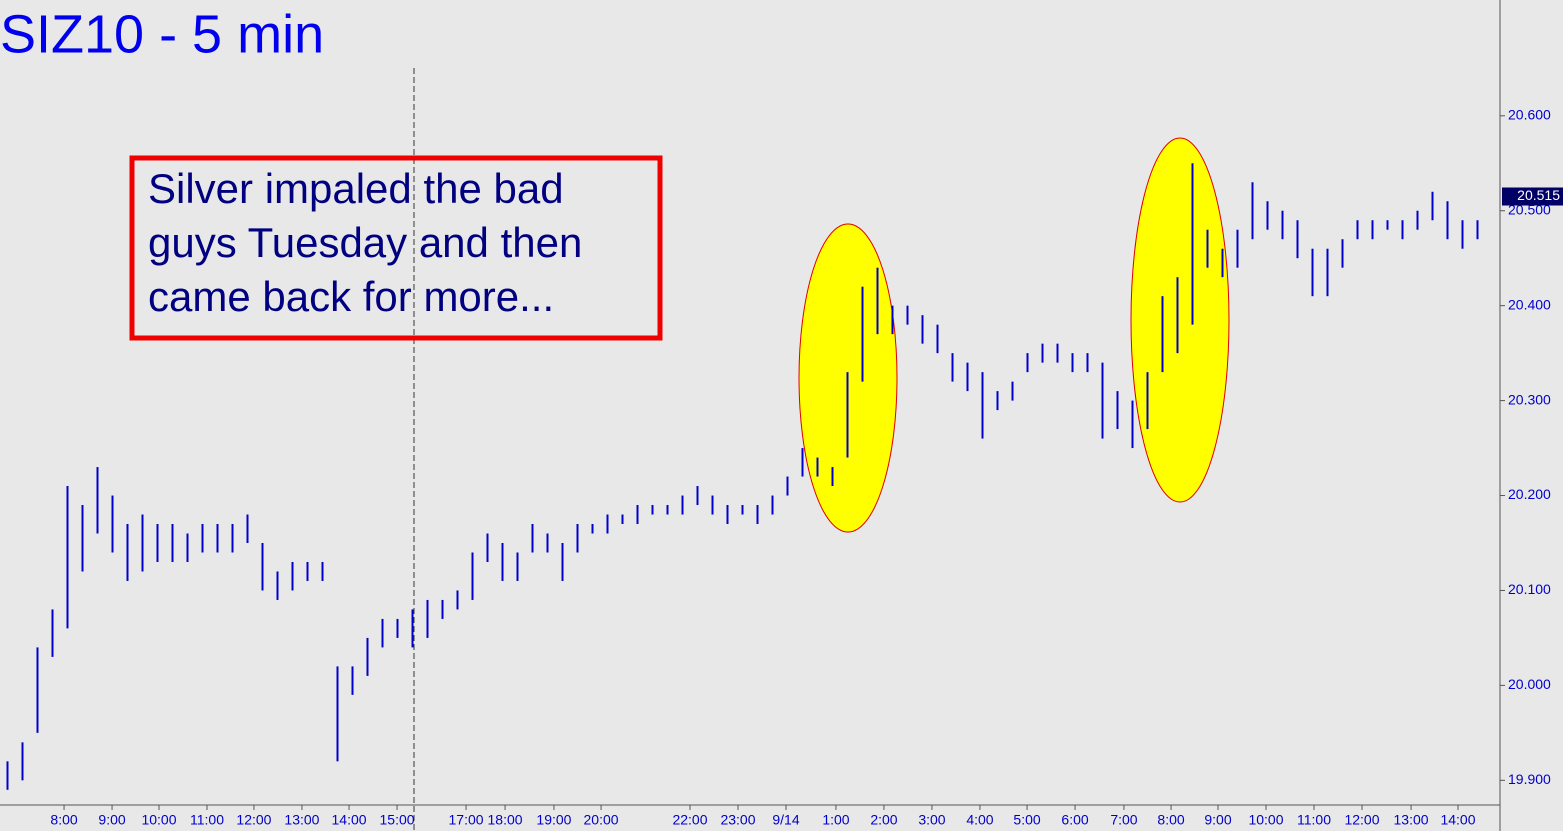  What do you see at coordinates (397, 820) in the screenshot?
I see `x-tick-label: 15:00` at bounding box center [397, 820].